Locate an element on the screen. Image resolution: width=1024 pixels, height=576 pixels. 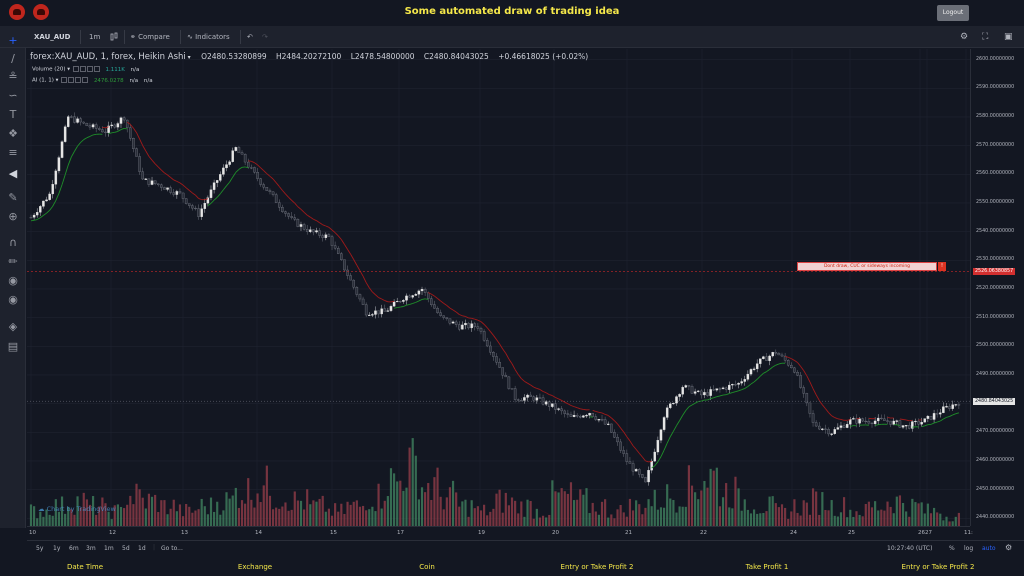
screenshot-icon: ▣ is located at coordinates (1008, 37).